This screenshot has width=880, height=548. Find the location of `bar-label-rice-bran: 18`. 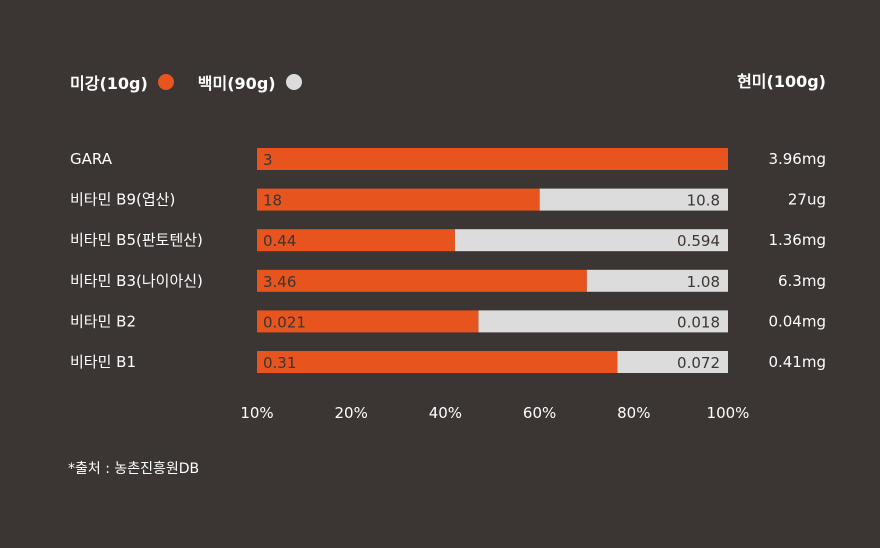

bar-label-rice-bran: 18 is located at coordinates (272, 201).